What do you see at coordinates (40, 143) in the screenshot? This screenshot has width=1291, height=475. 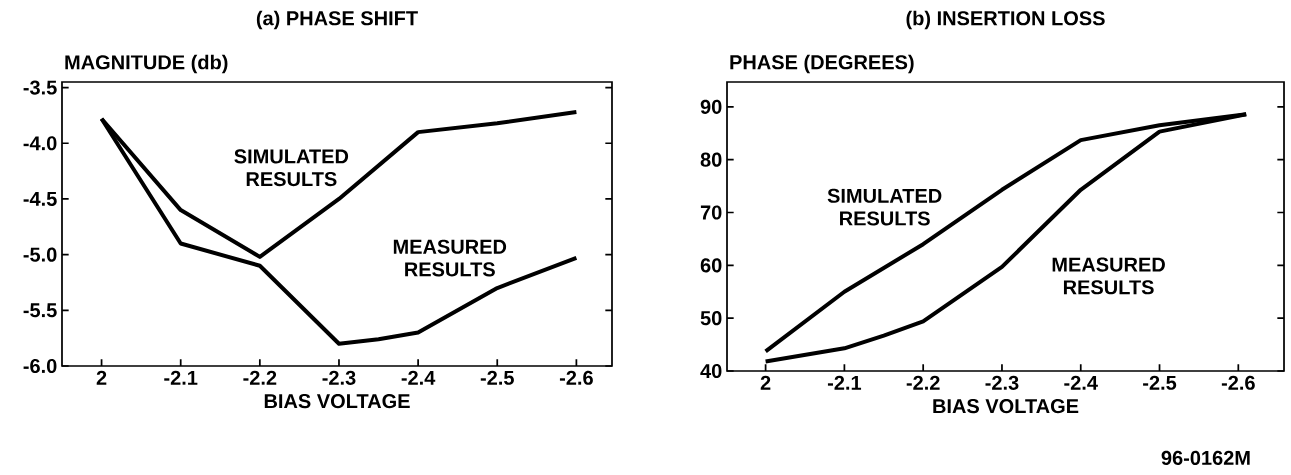 I see `y-tick-label: -4.0` at bounding box center [40, 143].